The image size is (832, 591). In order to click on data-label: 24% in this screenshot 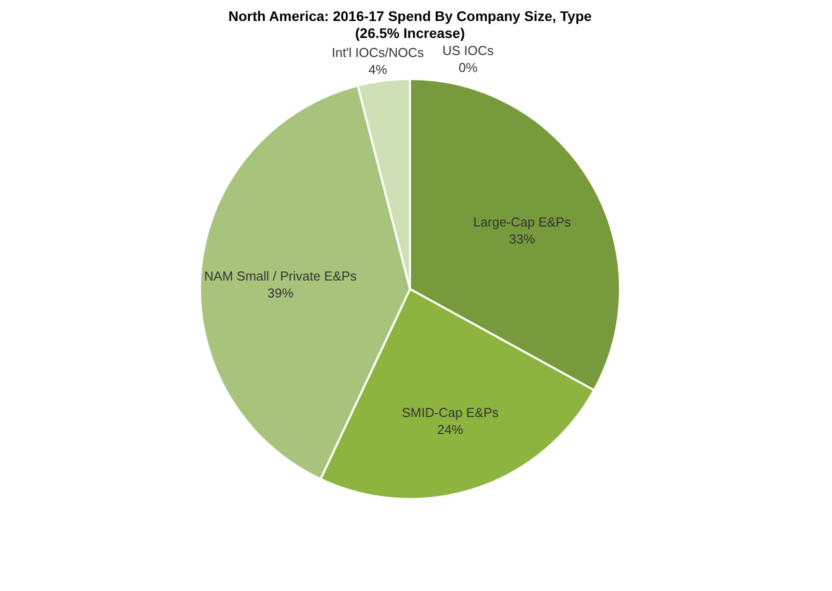, I will do `click(450, 429)`.